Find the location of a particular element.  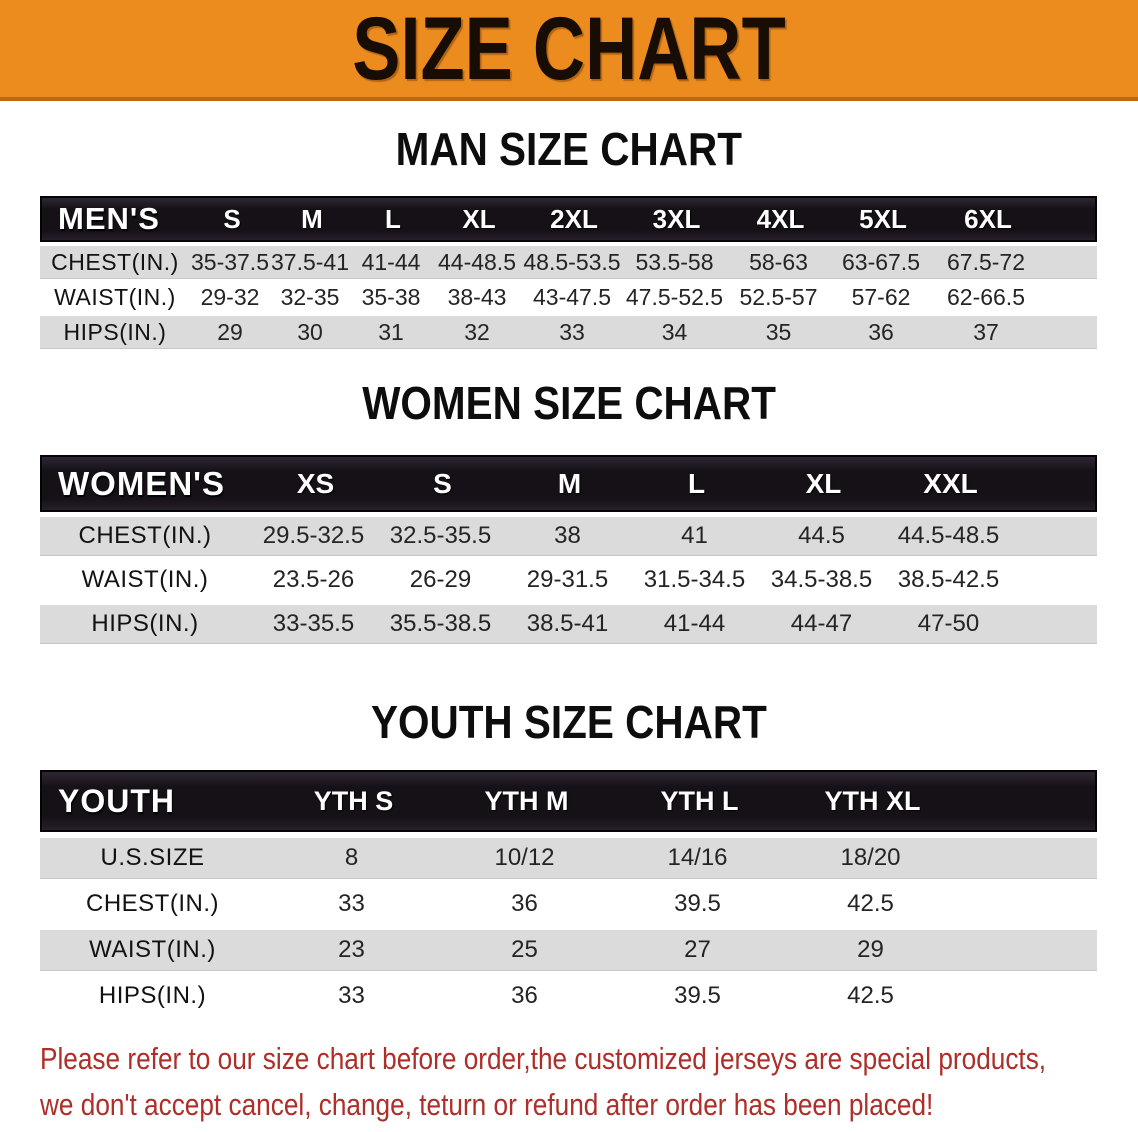

measurement-cell: 52.5-57 is located at coordinates (778, 296).